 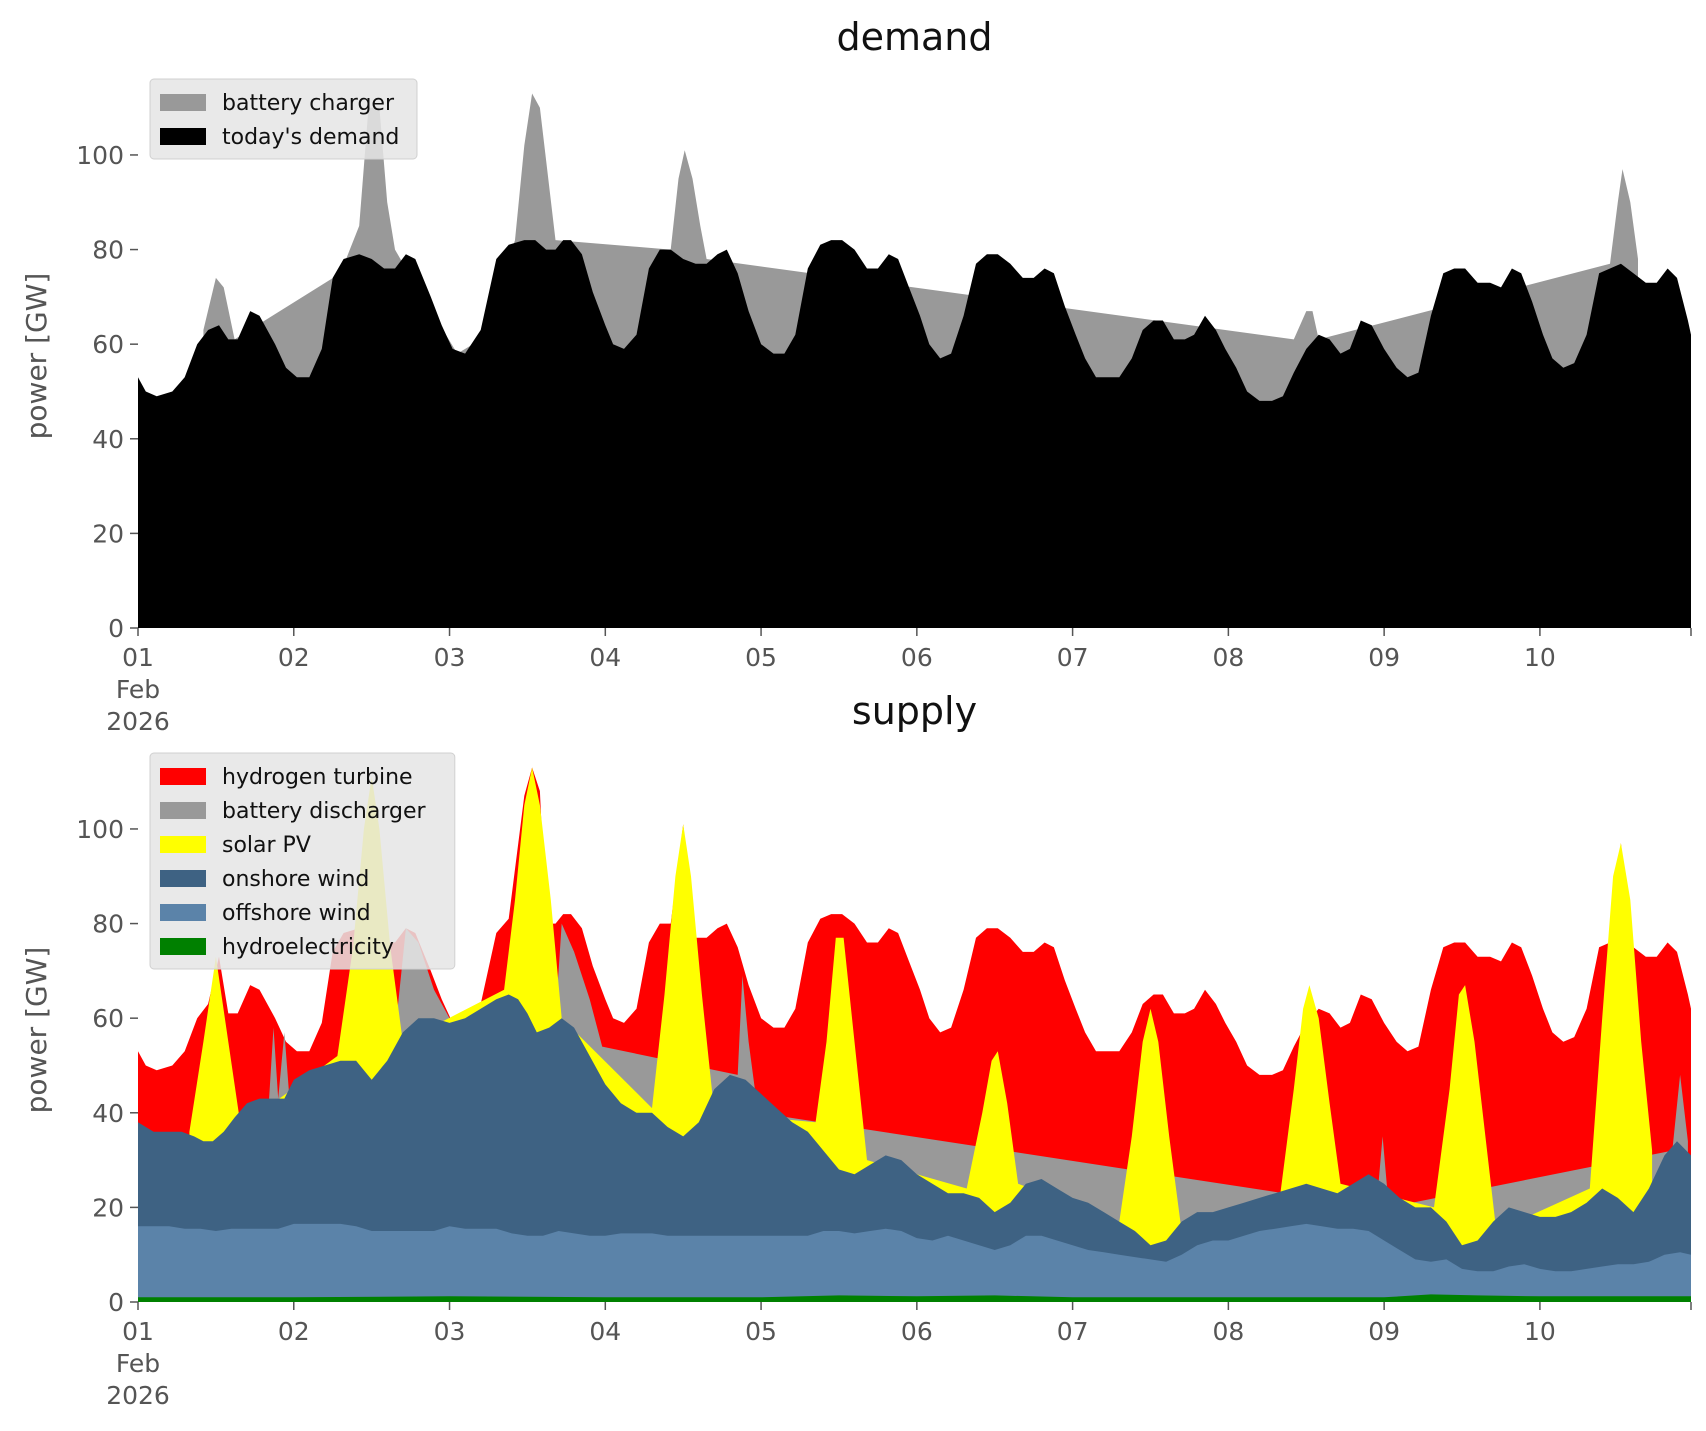 I want to click on legend-label-offshore-wind: offshore wind, so click(x=296, y=913).